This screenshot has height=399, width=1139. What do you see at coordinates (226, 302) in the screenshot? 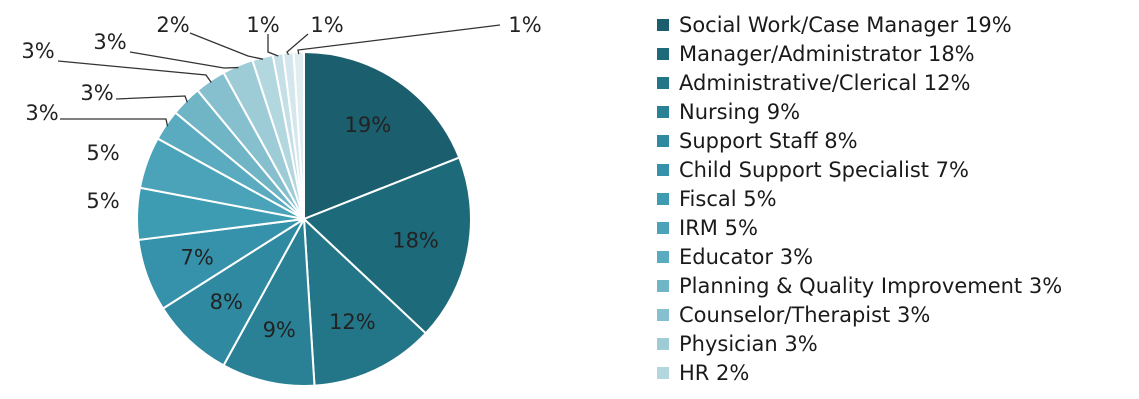
I see `slice-label: 8%` at bounding box center [226, 302].